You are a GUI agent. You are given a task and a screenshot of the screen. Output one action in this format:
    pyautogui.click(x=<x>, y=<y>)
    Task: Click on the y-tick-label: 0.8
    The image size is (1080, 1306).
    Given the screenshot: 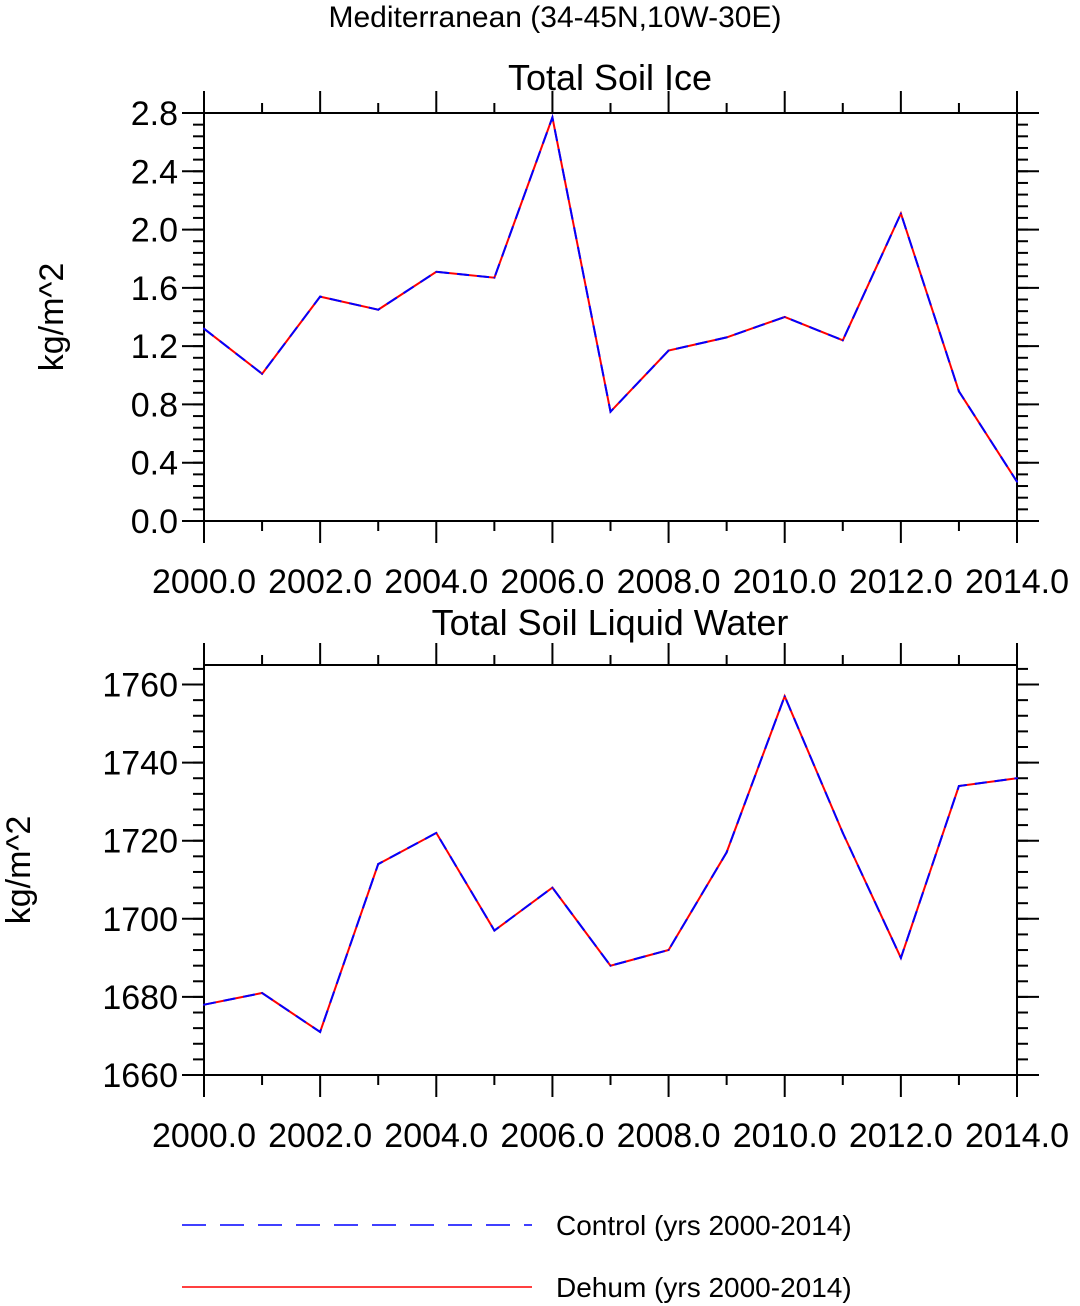 What is the action you would take?
    pyautogui.click(x=154, y=405)
    